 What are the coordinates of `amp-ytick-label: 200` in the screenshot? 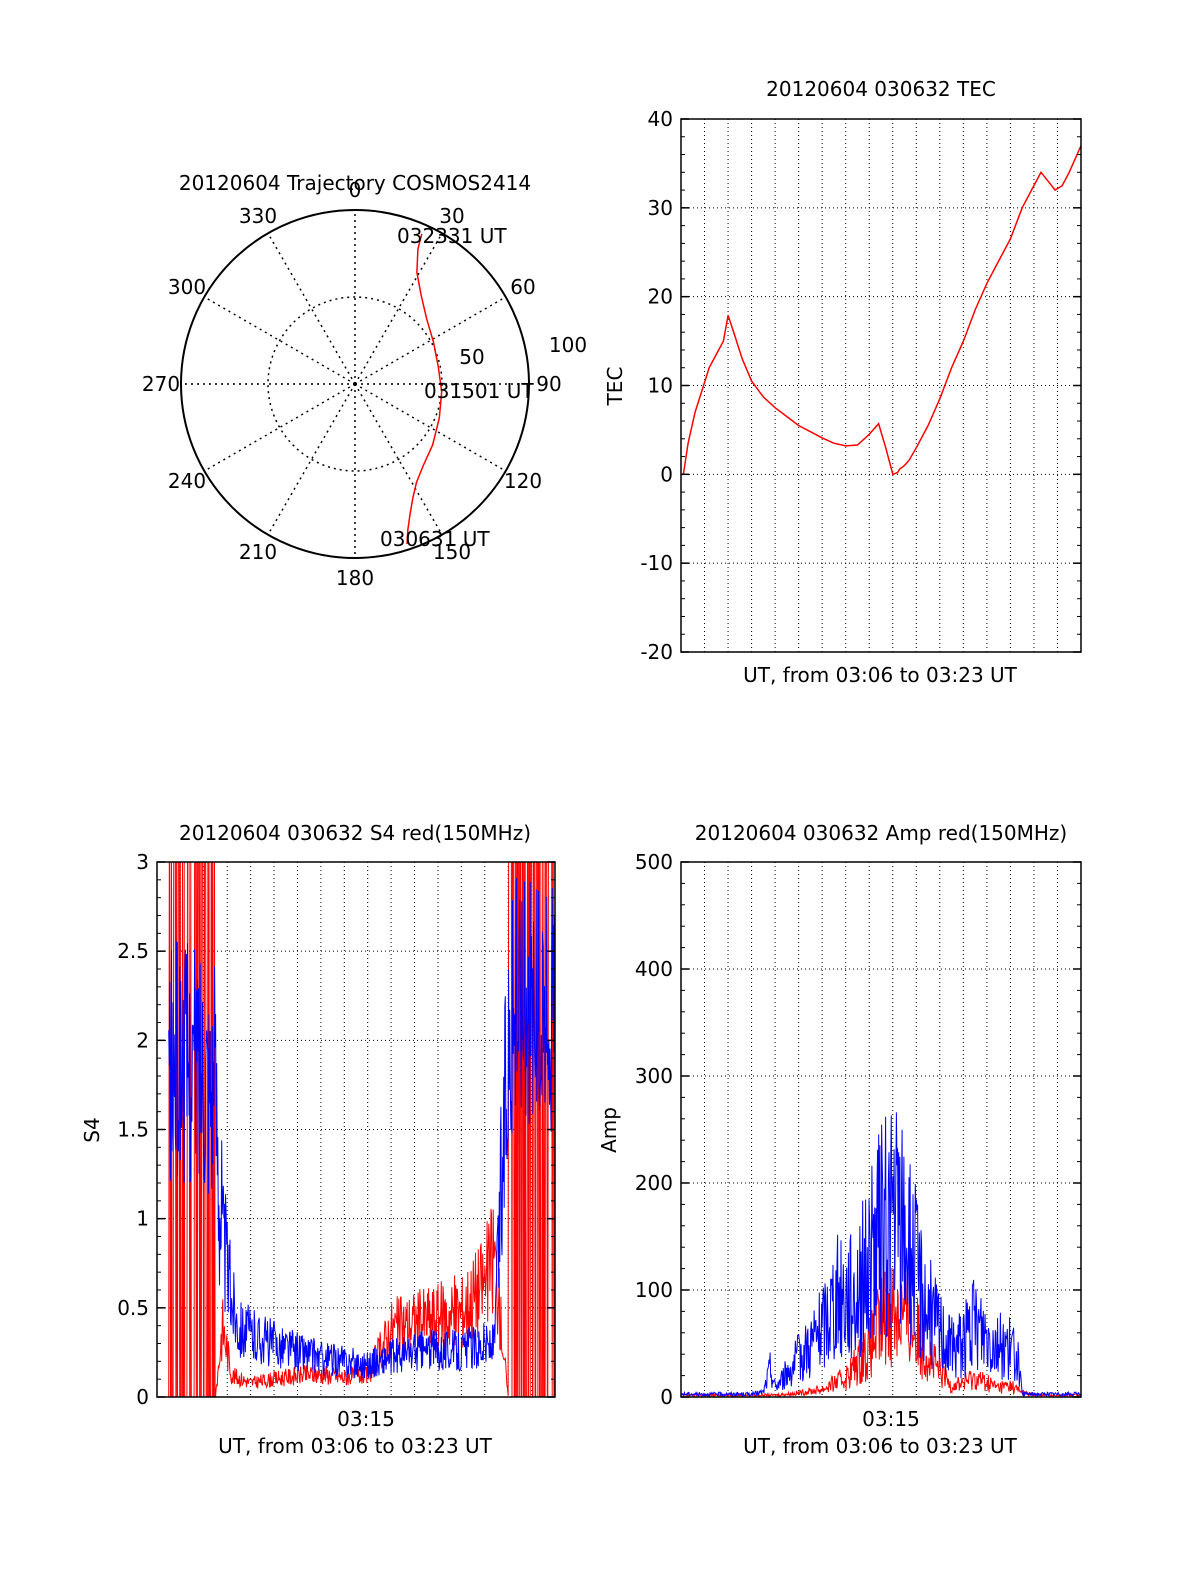 It's located at (654, 1183).